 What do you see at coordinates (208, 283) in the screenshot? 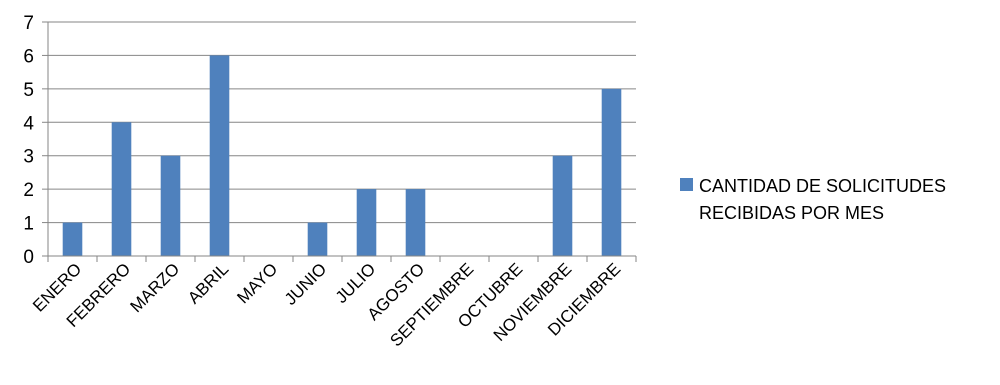
I see `x-tick-label: ABRIL` at bounding box center [208, 283].